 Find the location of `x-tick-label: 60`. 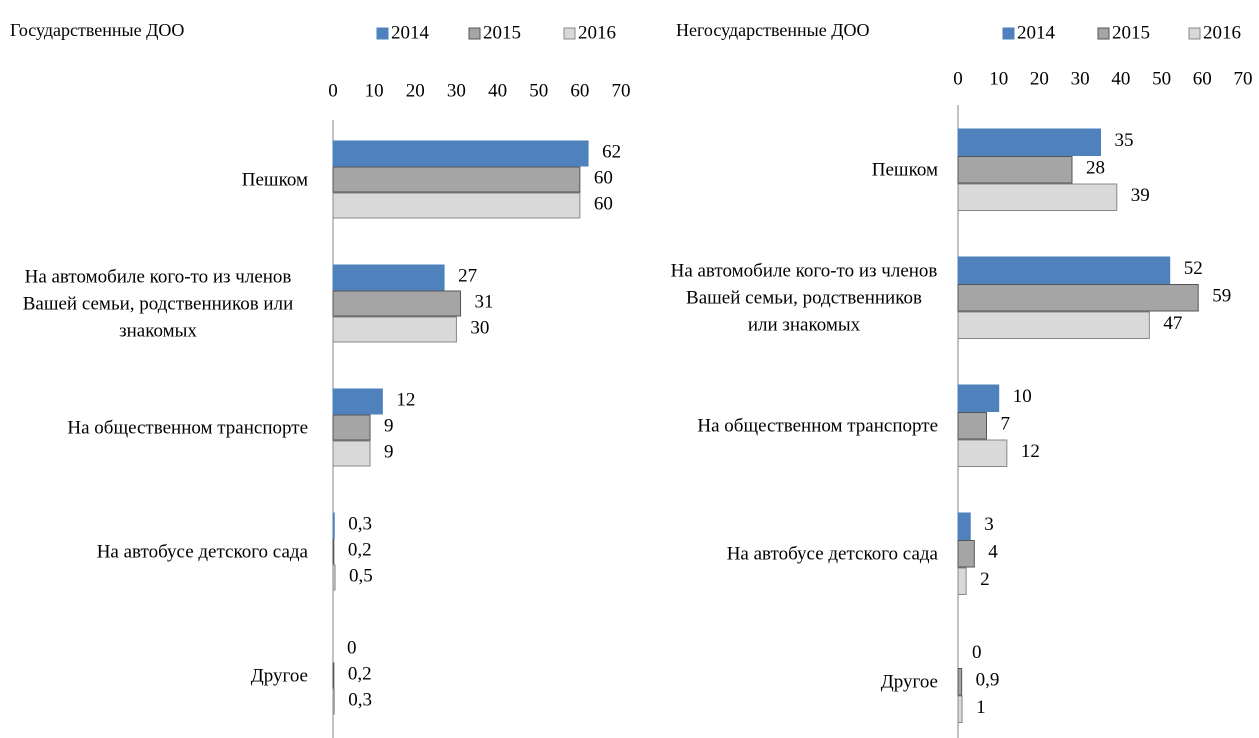

x-tick-label: 60 is located at coordinates (579, 90).